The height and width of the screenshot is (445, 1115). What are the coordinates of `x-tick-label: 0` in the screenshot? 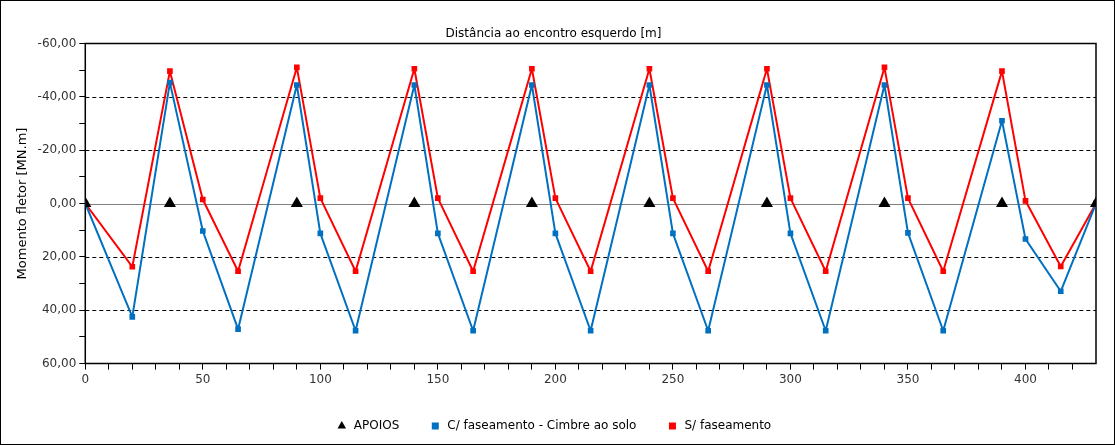 It's located at (85, 378).